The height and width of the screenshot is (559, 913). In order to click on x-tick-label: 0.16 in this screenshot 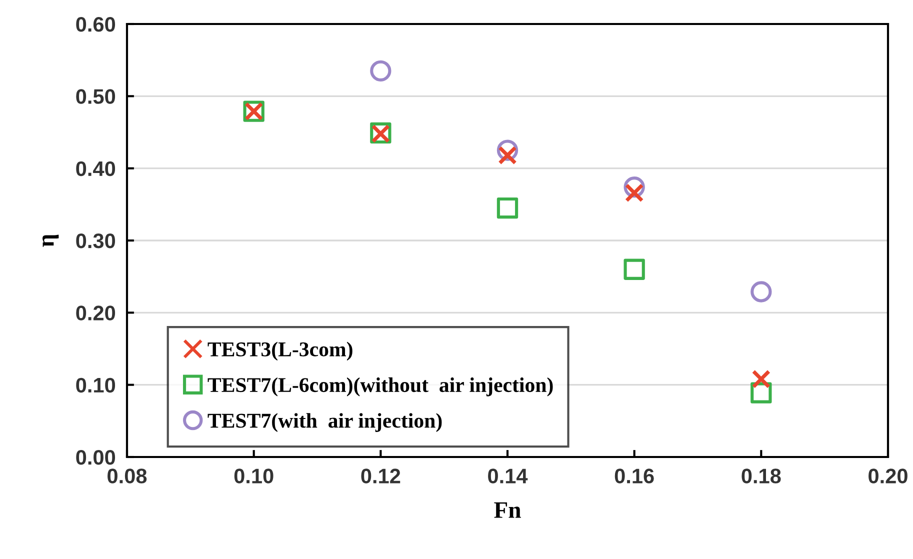, I will do `click(634, 476)`.